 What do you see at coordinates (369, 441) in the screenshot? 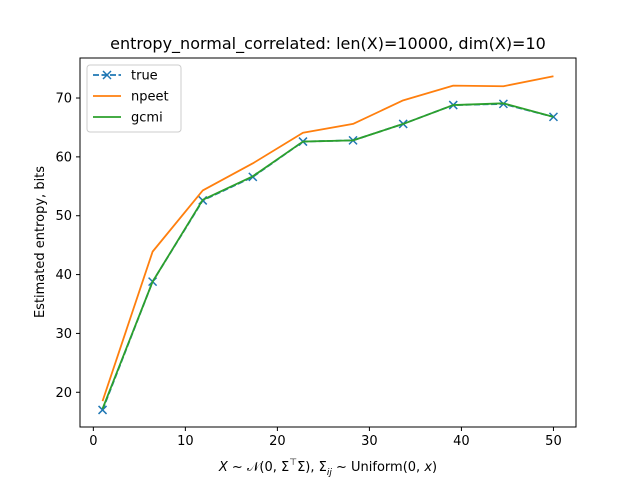
I see `x-tick-label: 30` at bounding box center [369, 441].